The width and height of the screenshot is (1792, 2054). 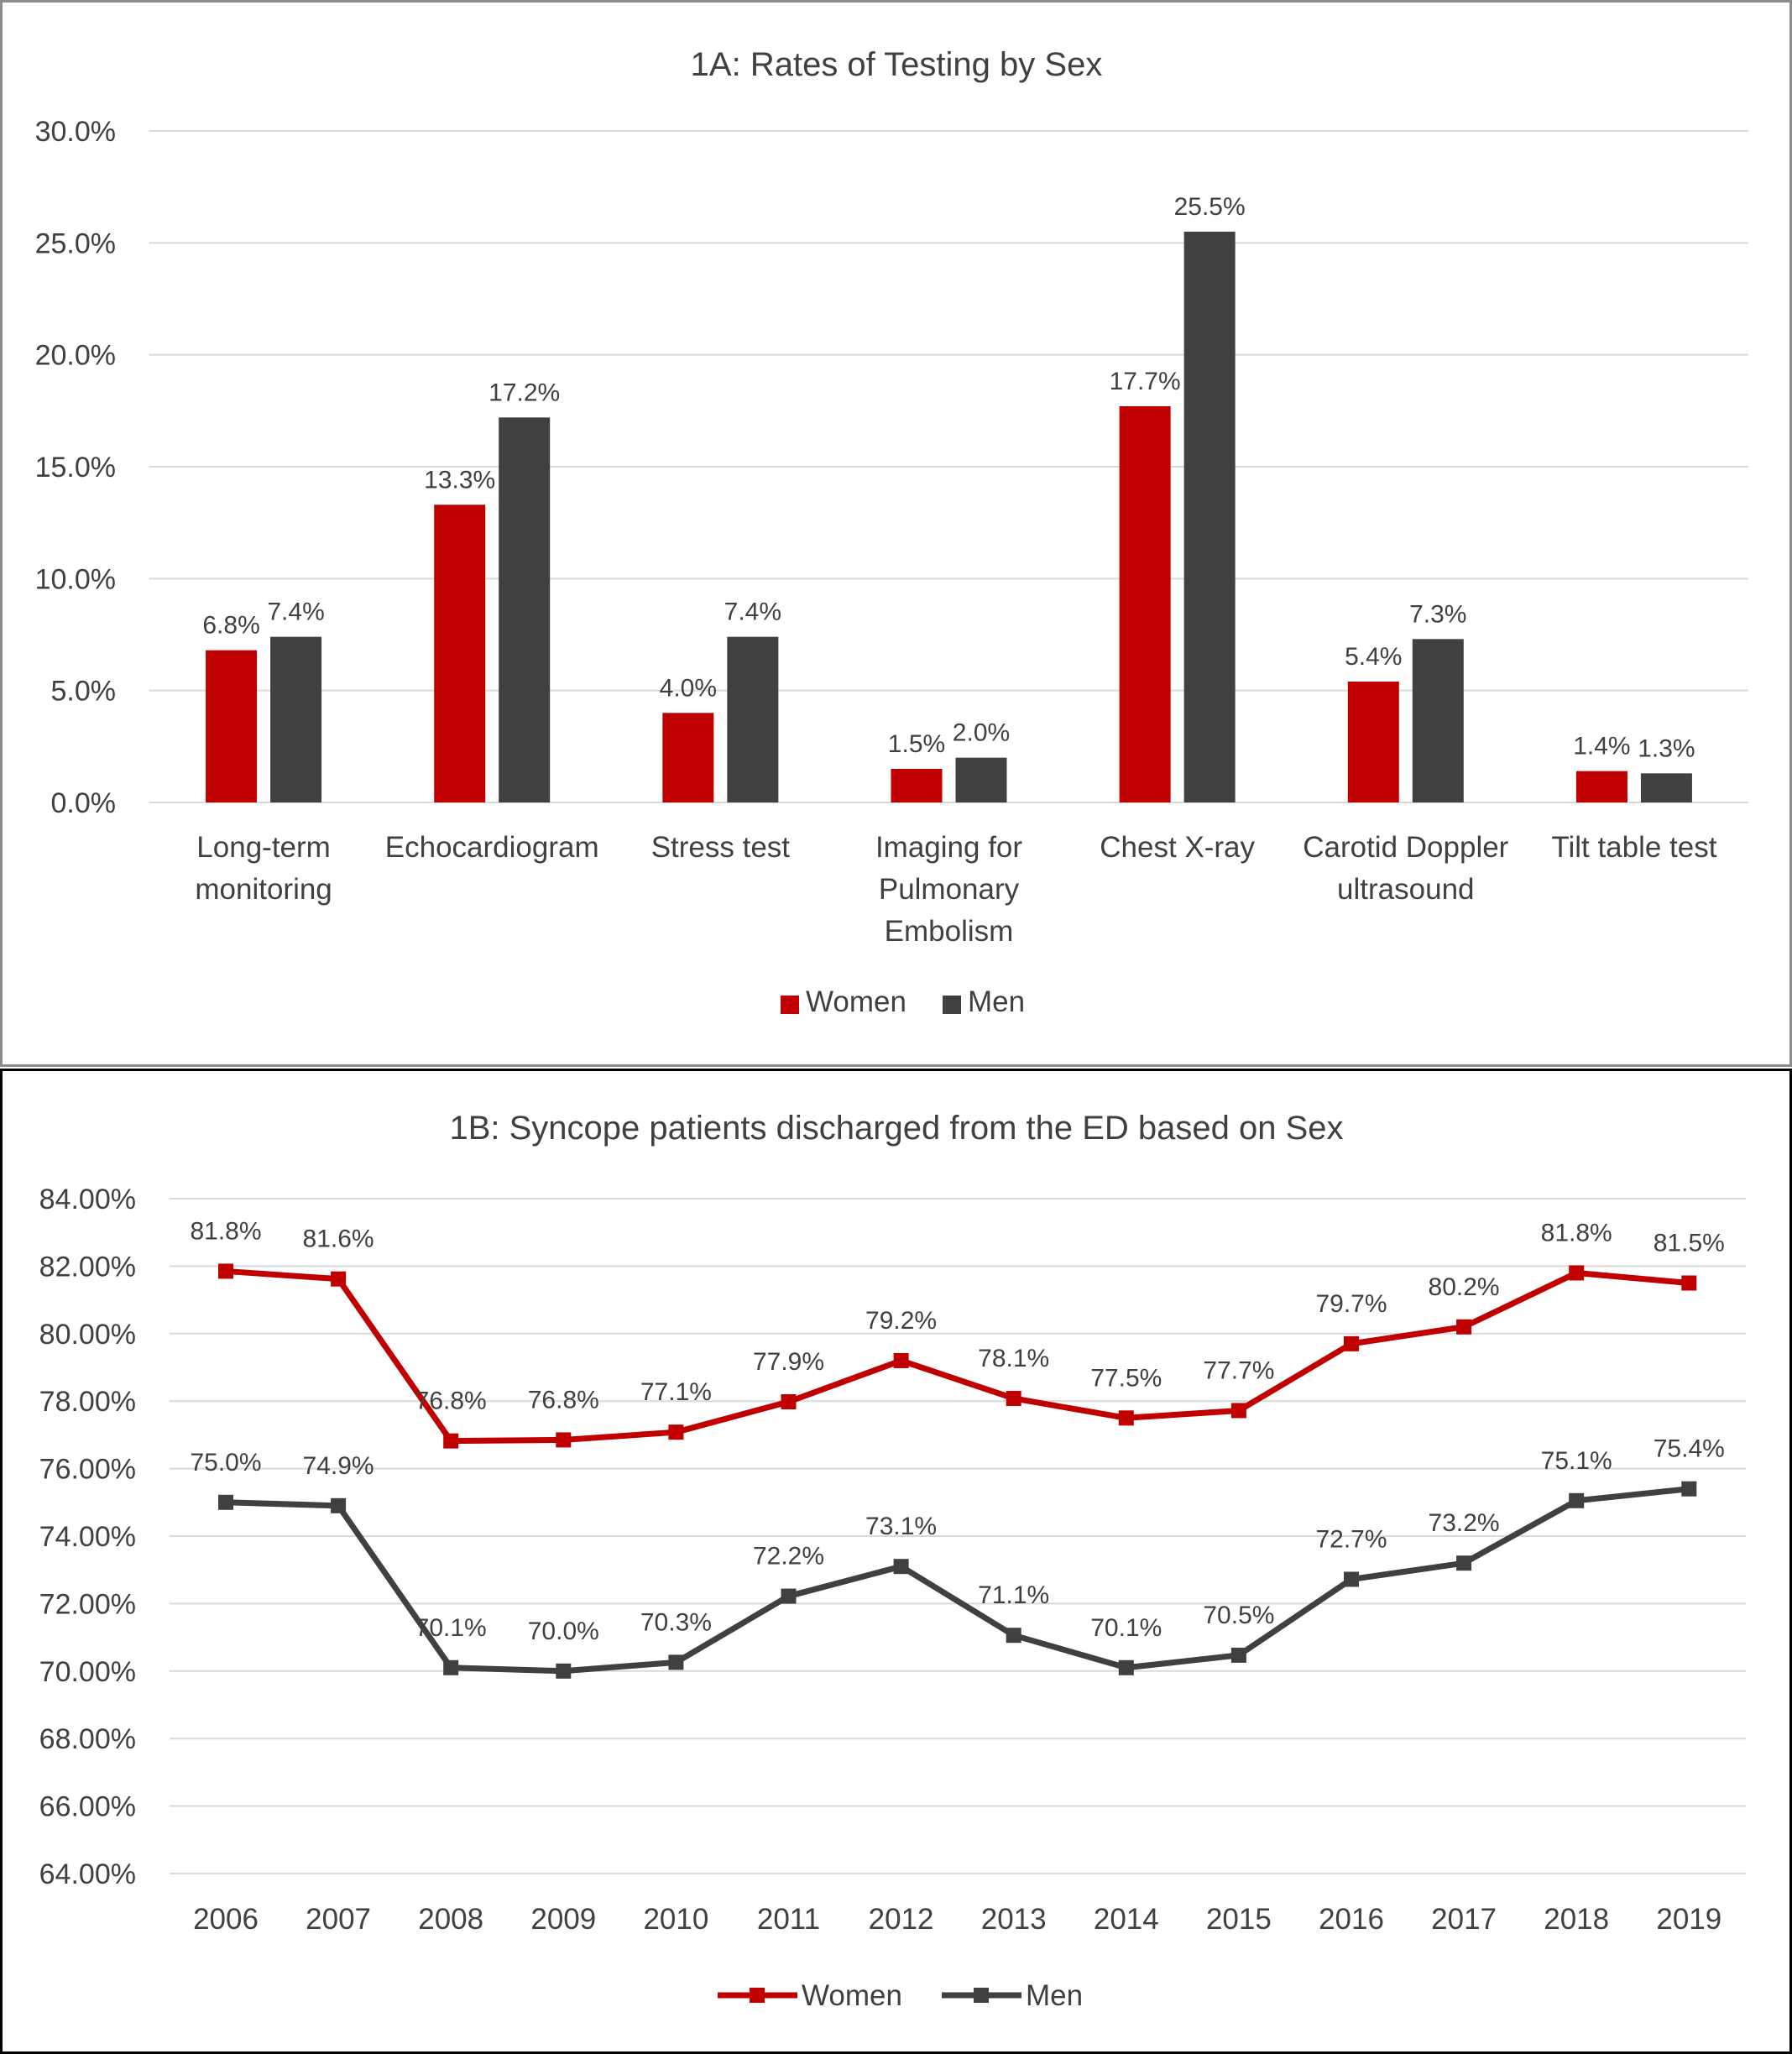 I want to click on data-label: 70.0%, so click(x=563, y=1631).